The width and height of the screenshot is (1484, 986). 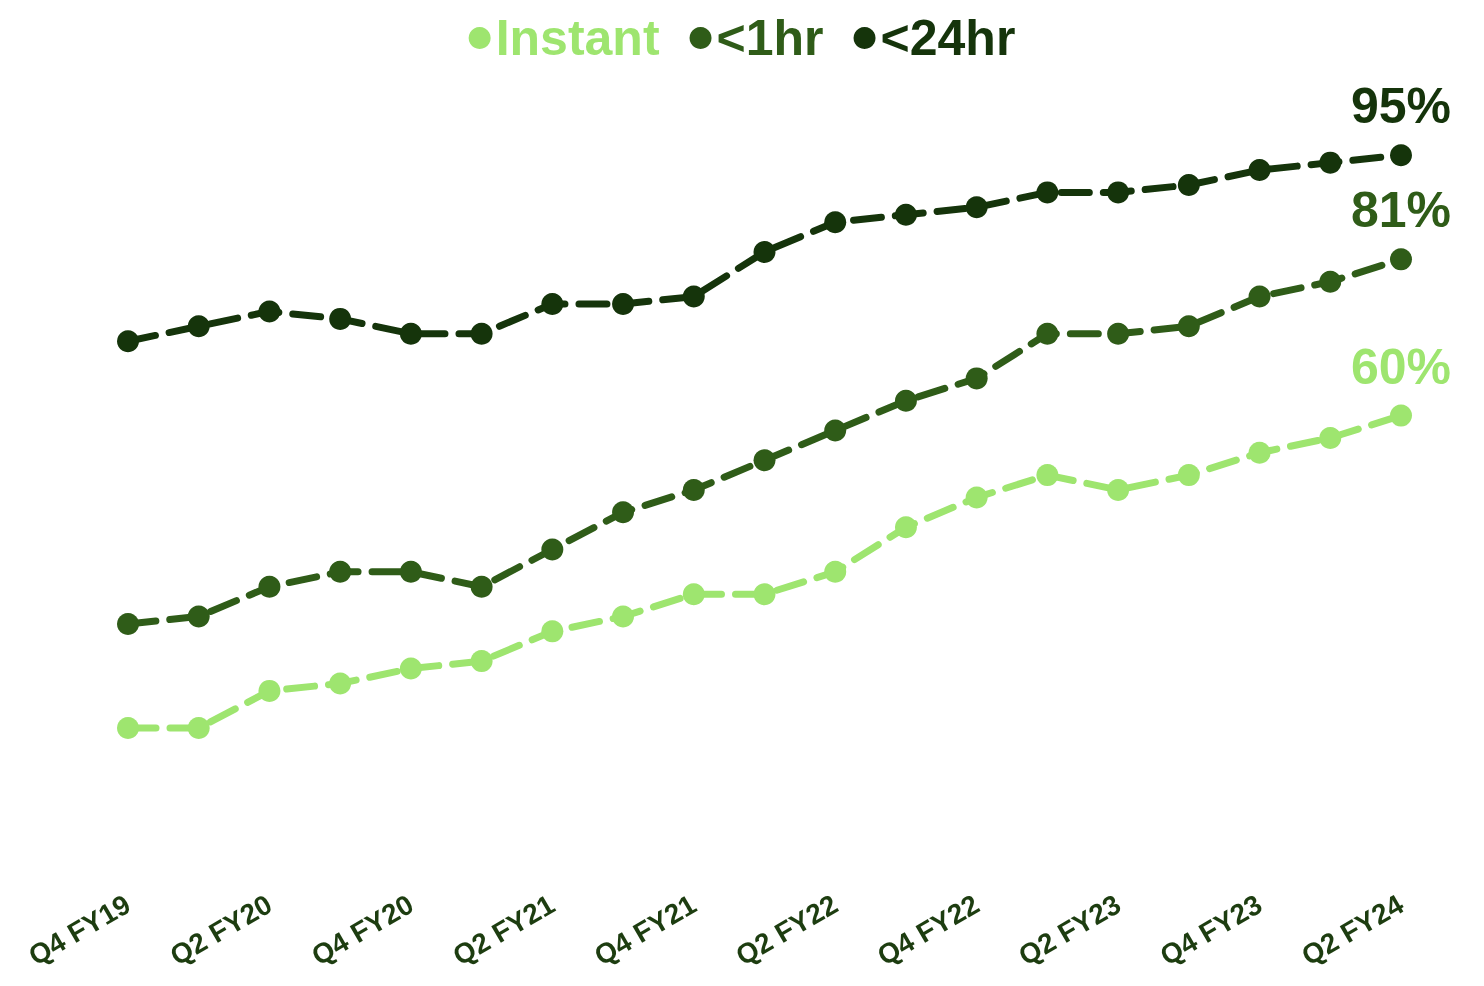 What do you see at coordinates (79, 930) in the screenshot?
I see `x-tick-label: Q4 FY19` at bounding box center [79, 930].